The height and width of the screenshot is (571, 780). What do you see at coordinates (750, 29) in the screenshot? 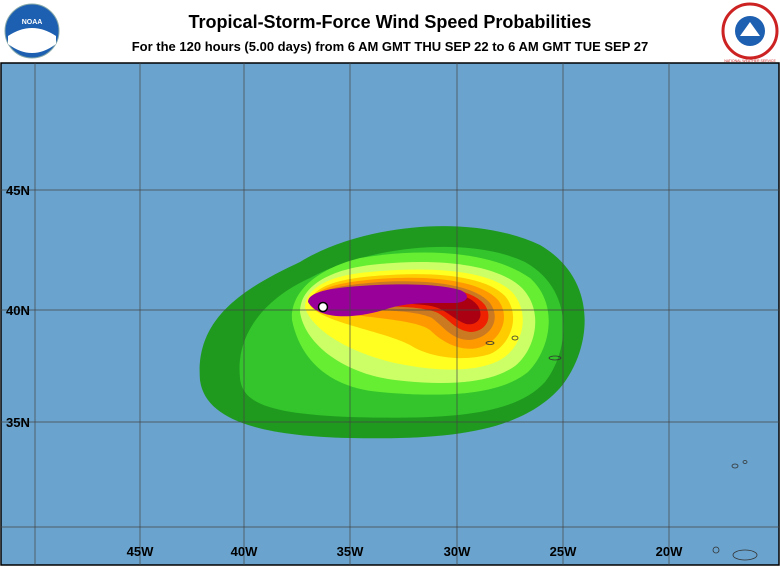
I see `nws-logo-icon` at bounding box center [750, 29].